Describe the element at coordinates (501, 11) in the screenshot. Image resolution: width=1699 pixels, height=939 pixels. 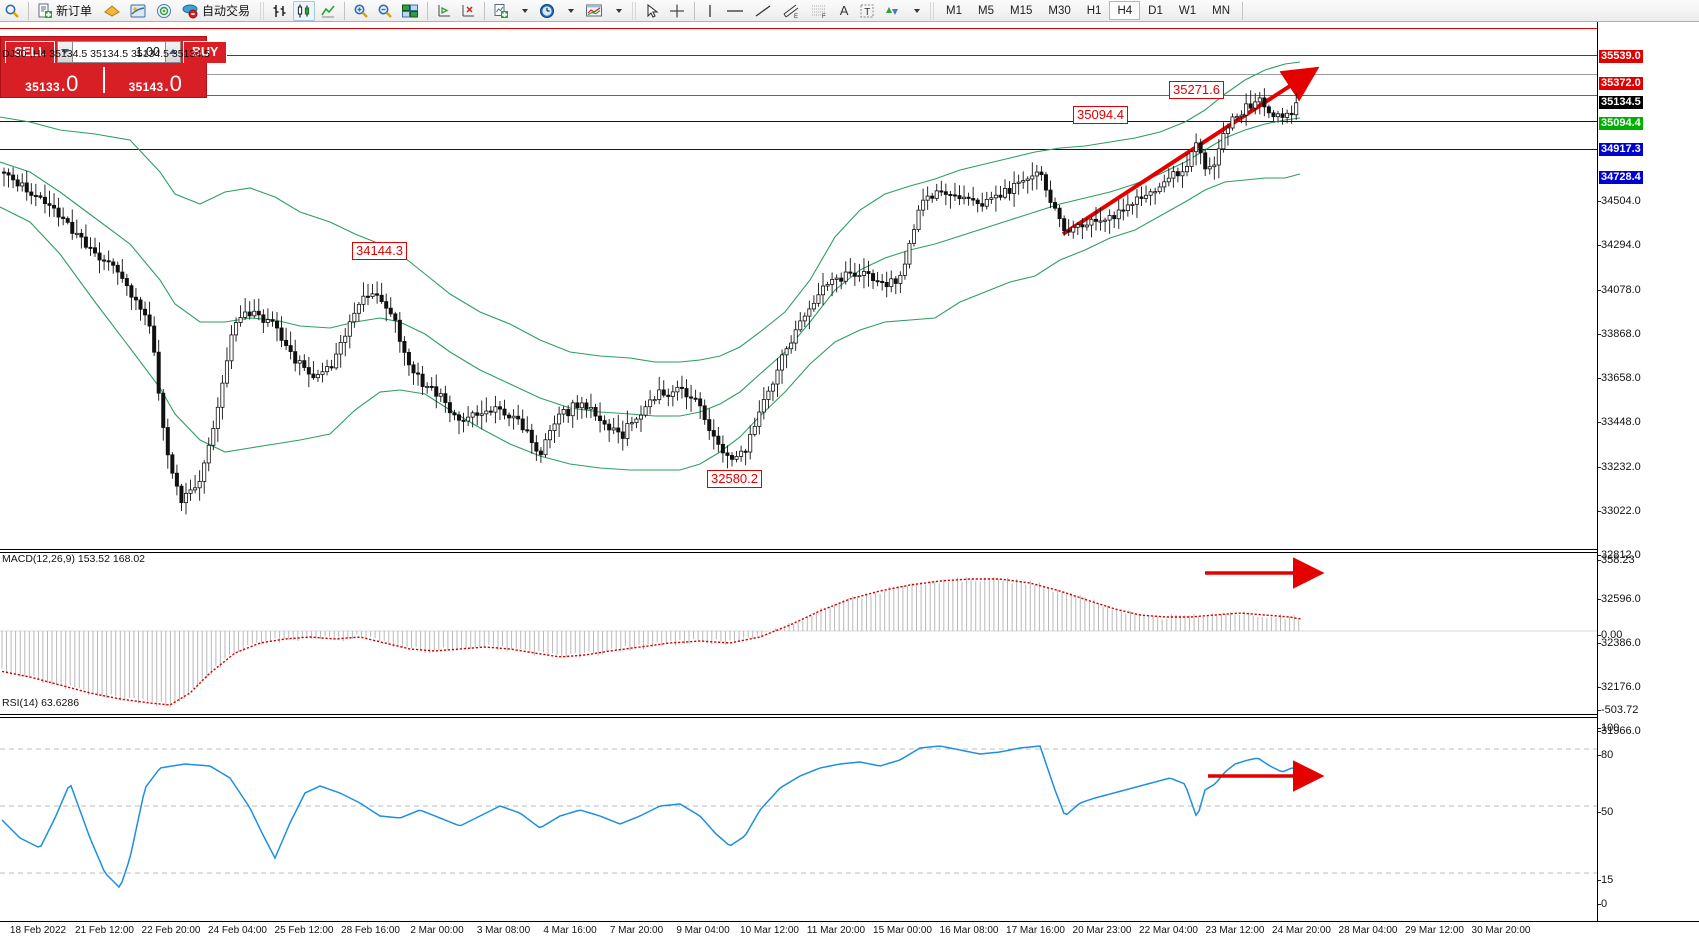
I see `add-indicator-icon` at that location.